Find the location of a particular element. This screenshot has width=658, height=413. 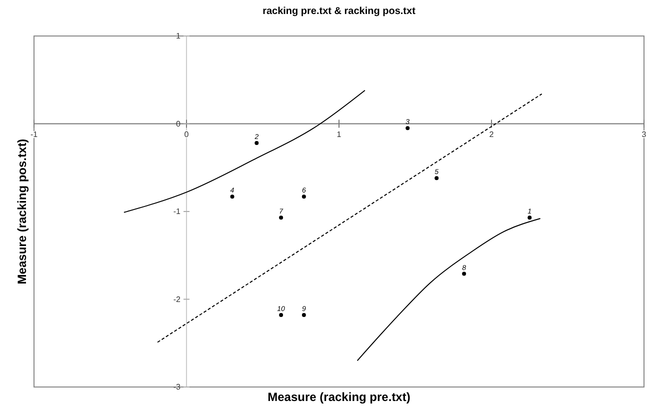

x-tick-label: 0 is located at coordinates (187, 134).